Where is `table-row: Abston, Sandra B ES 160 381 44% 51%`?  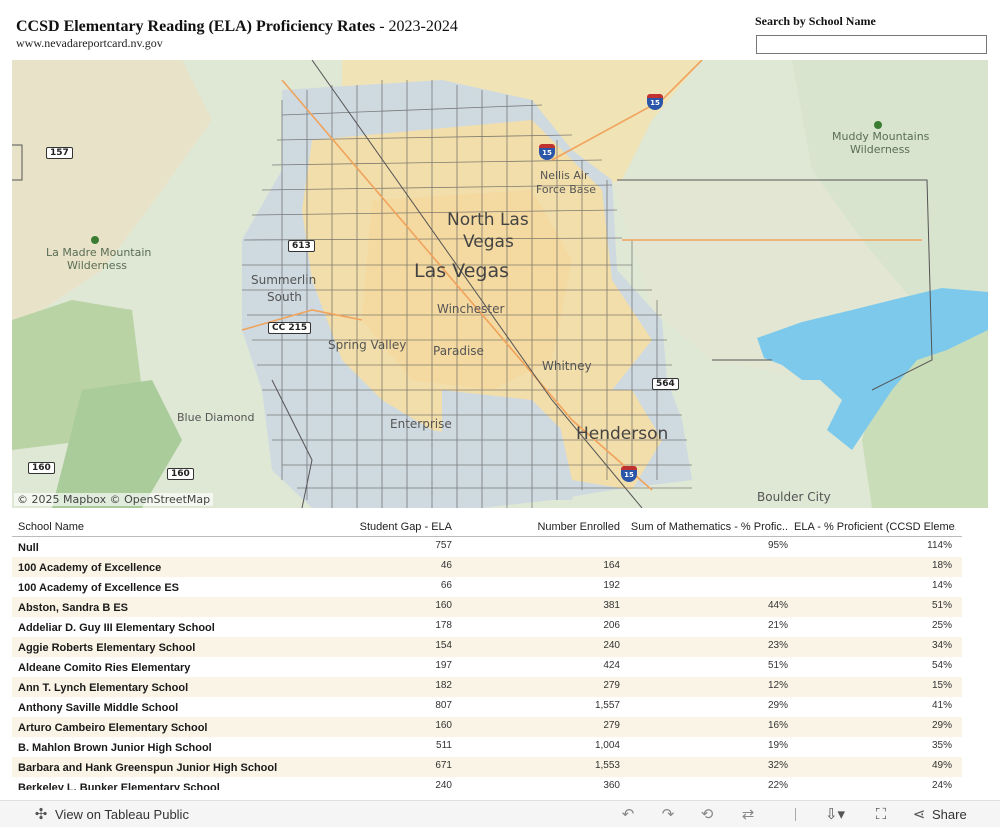
table-row: Abston, Sandra B ES 160 381 44% 51% is located at coordinates (487, 607).